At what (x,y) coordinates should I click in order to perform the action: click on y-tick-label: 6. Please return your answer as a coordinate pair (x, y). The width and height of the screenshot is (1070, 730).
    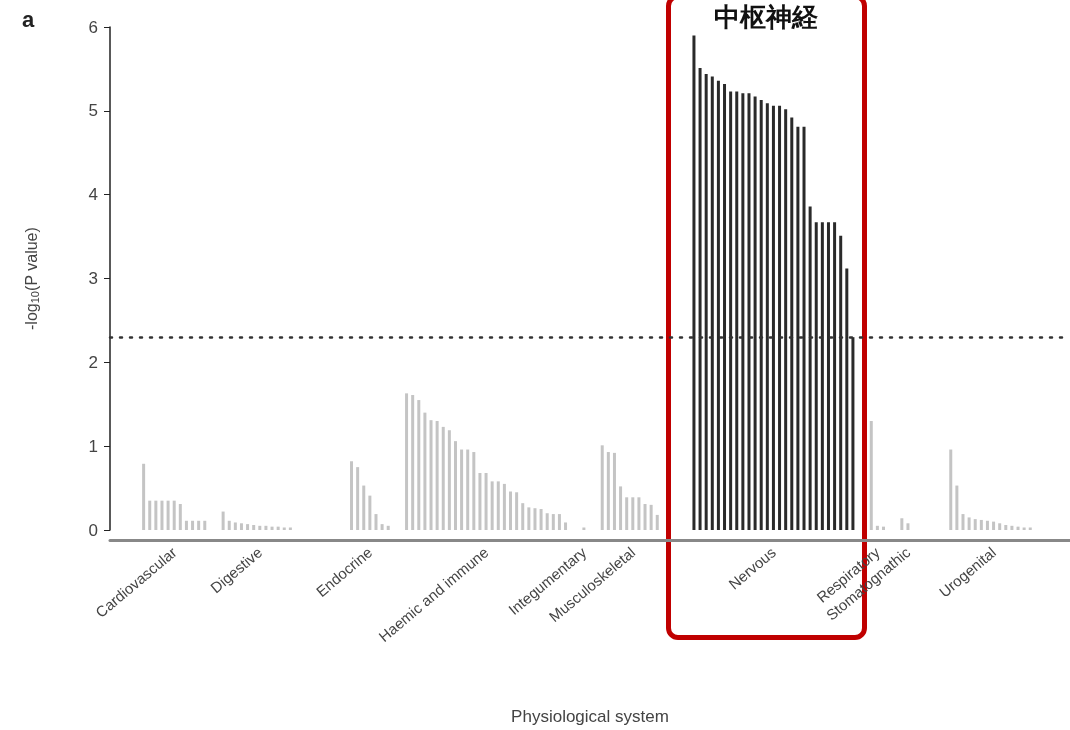
    Looking at the image, I should click on (93, 27).